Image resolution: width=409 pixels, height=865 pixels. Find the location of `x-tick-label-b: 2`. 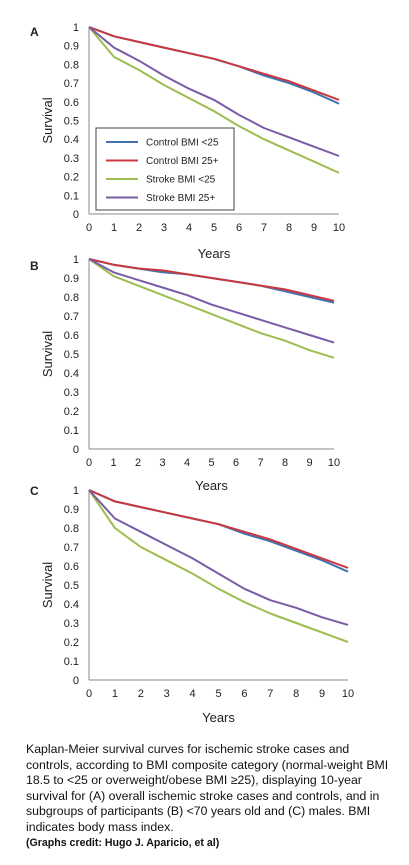

x-tick-label-b: 2 is located at coordinates (138, 463).